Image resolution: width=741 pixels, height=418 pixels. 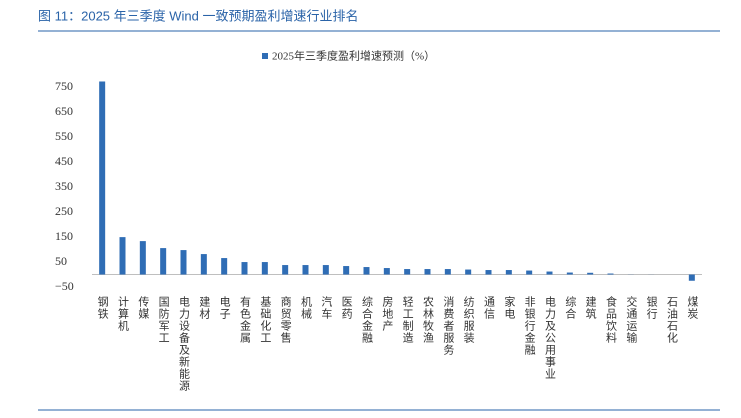 What do you see at coordinates (64, 86) in the screenshot?
I see `y-tick-label: 750` at bounding box center [64, 86].